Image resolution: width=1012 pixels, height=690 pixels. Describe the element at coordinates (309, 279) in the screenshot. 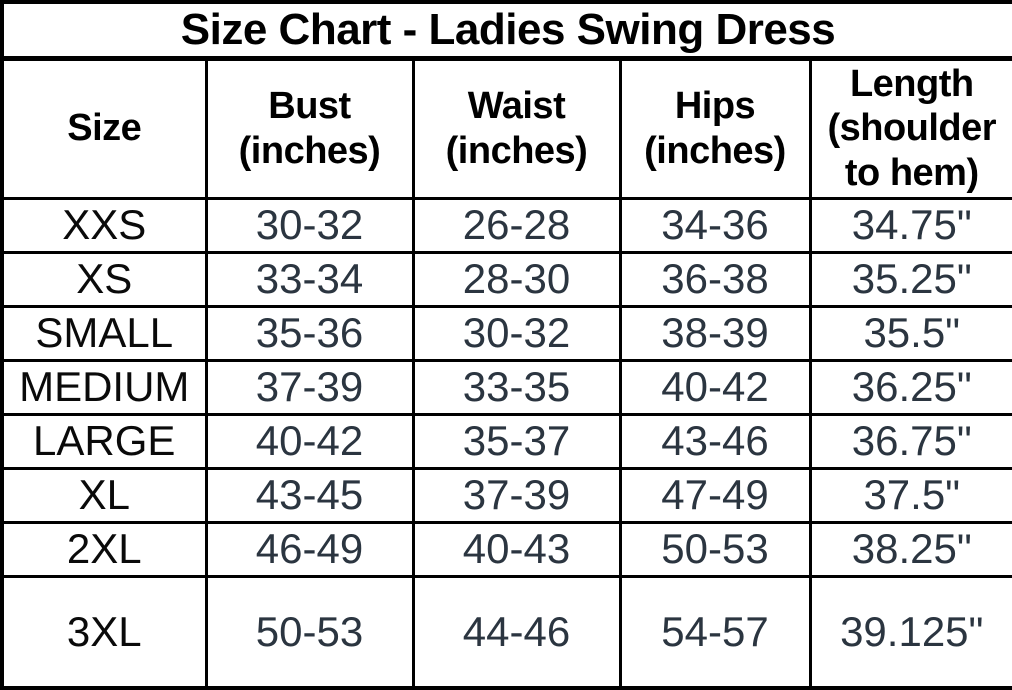

I see `bust-value: 33-34` at that location.